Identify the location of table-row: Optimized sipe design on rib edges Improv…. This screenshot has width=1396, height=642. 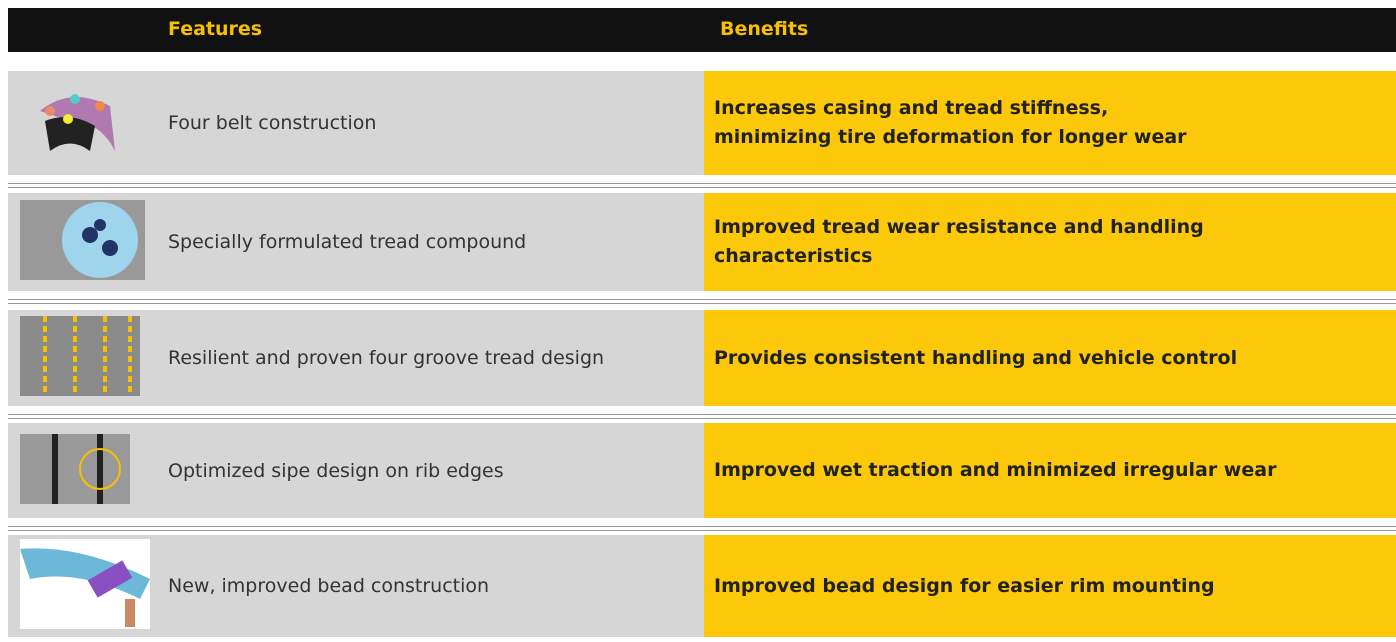
(702, 470).